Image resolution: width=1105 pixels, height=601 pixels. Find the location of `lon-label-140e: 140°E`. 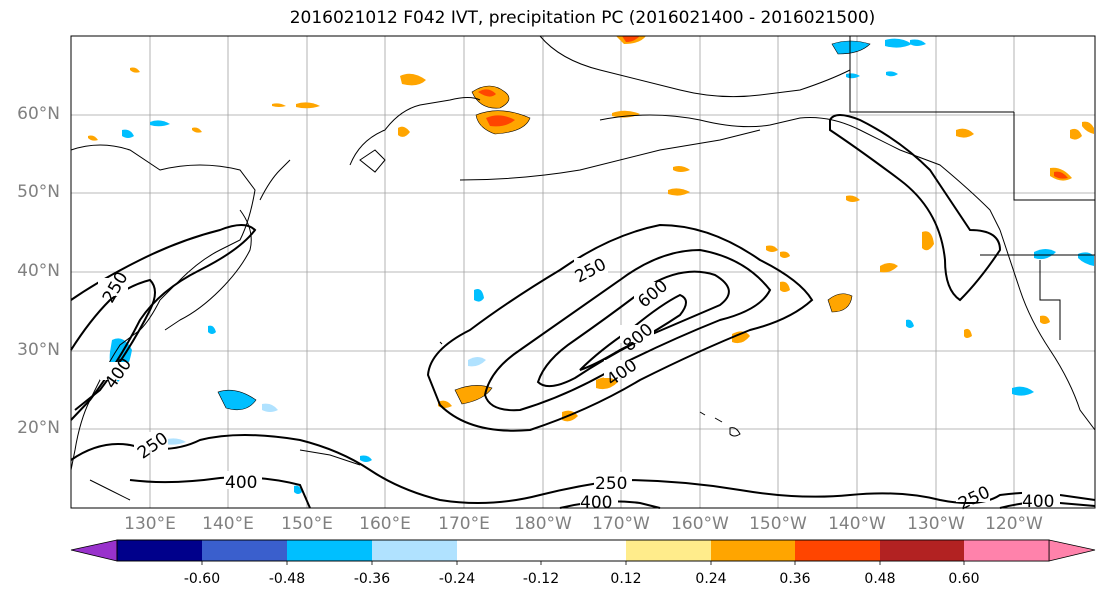

lon-label-140e: 140°E is located at coordinates (228, 524).